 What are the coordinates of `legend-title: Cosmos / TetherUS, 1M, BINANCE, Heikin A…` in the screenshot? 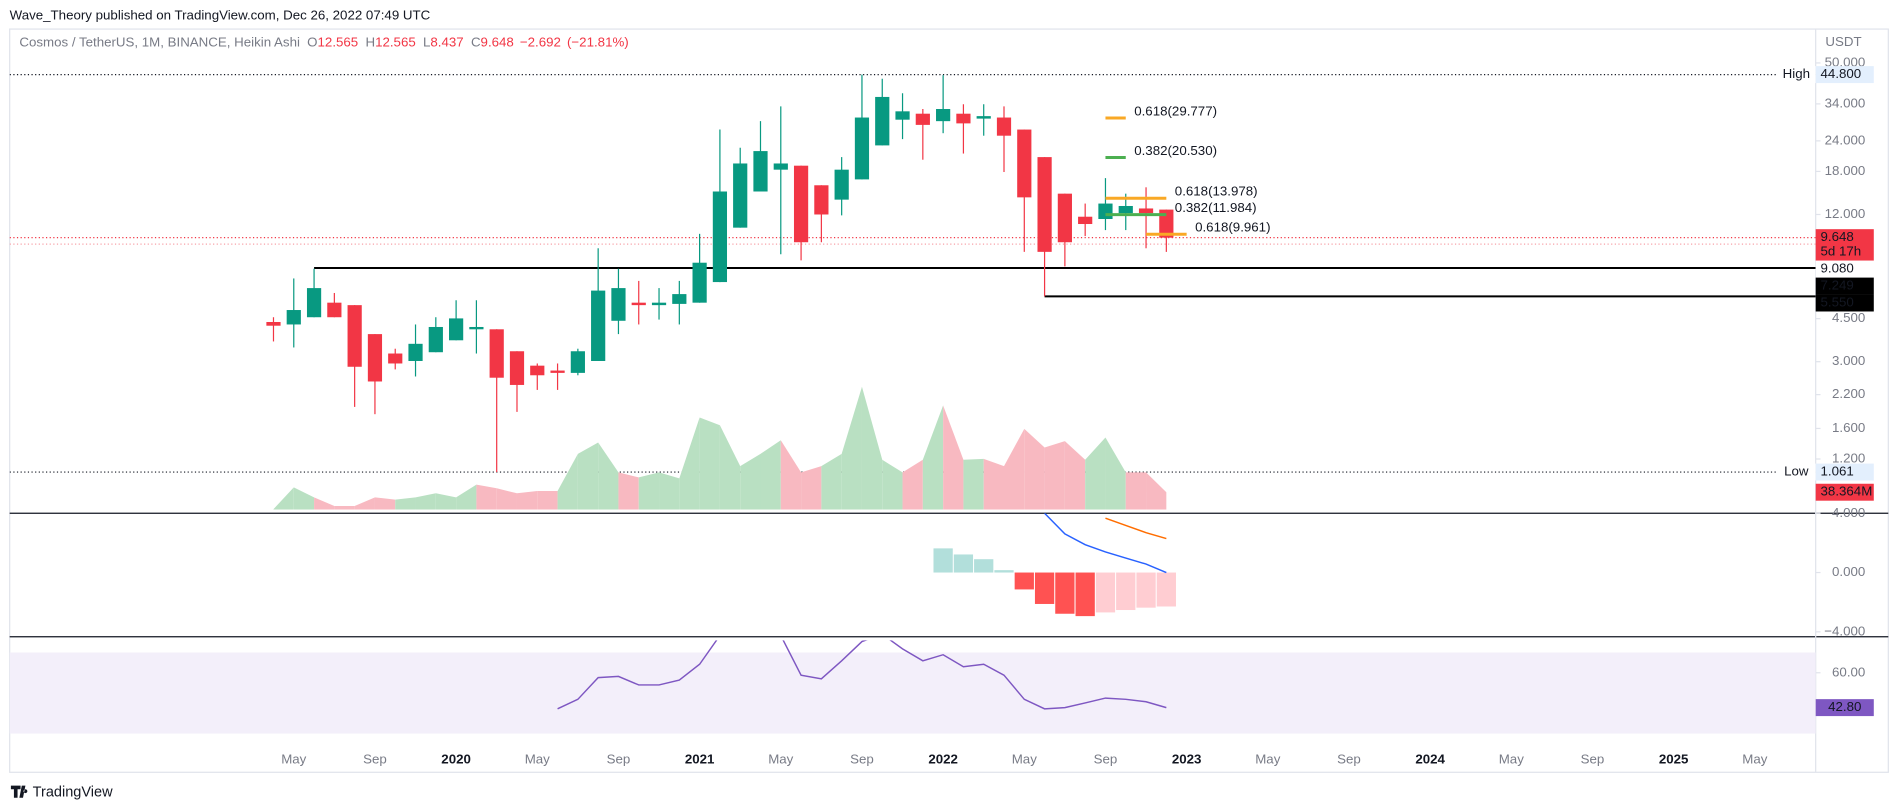 It's located at (159, 41).